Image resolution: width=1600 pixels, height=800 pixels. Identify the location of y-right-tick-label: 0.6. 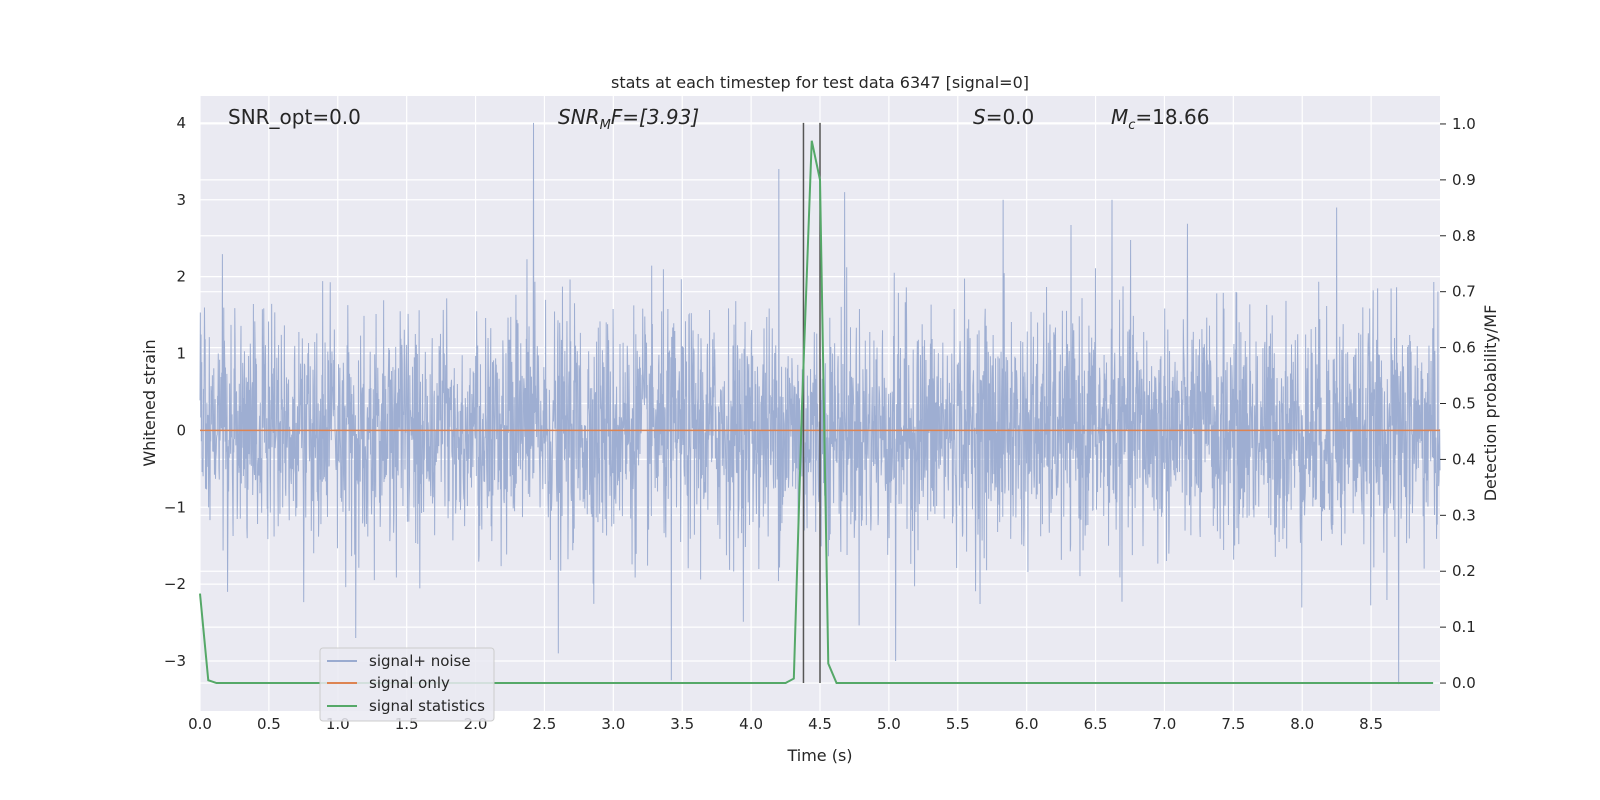
(1464, 348).